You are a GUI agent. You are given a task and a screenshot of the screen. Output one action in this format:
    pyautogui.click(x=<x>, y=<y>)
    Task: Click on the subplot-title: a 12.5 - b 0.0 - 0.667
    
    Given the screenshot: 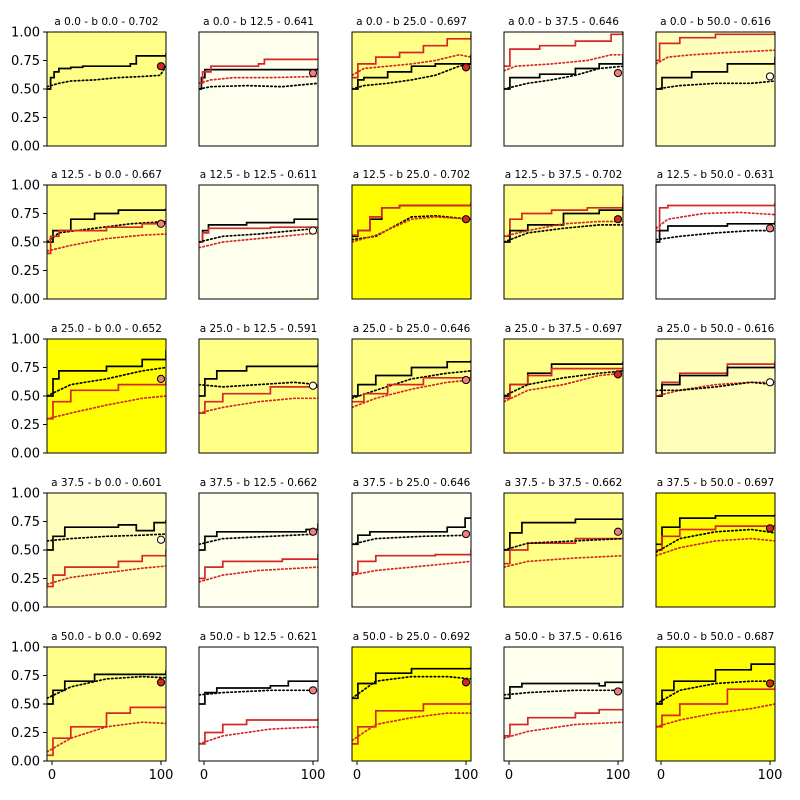 What is the action you would take?
    pyautogui.click(x=106, y=175)
    